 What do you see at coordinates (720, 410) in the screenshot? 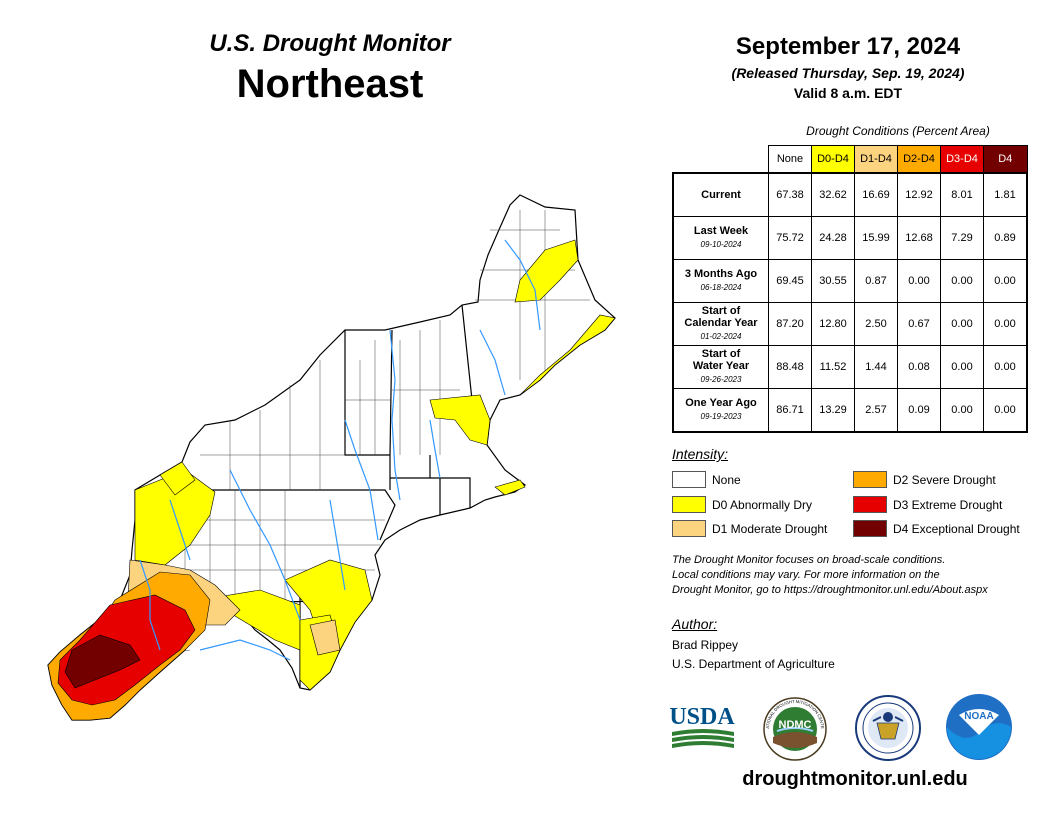
I see `row-label: One Year Ago 09-19-2023` at bounding box center [720, 410].